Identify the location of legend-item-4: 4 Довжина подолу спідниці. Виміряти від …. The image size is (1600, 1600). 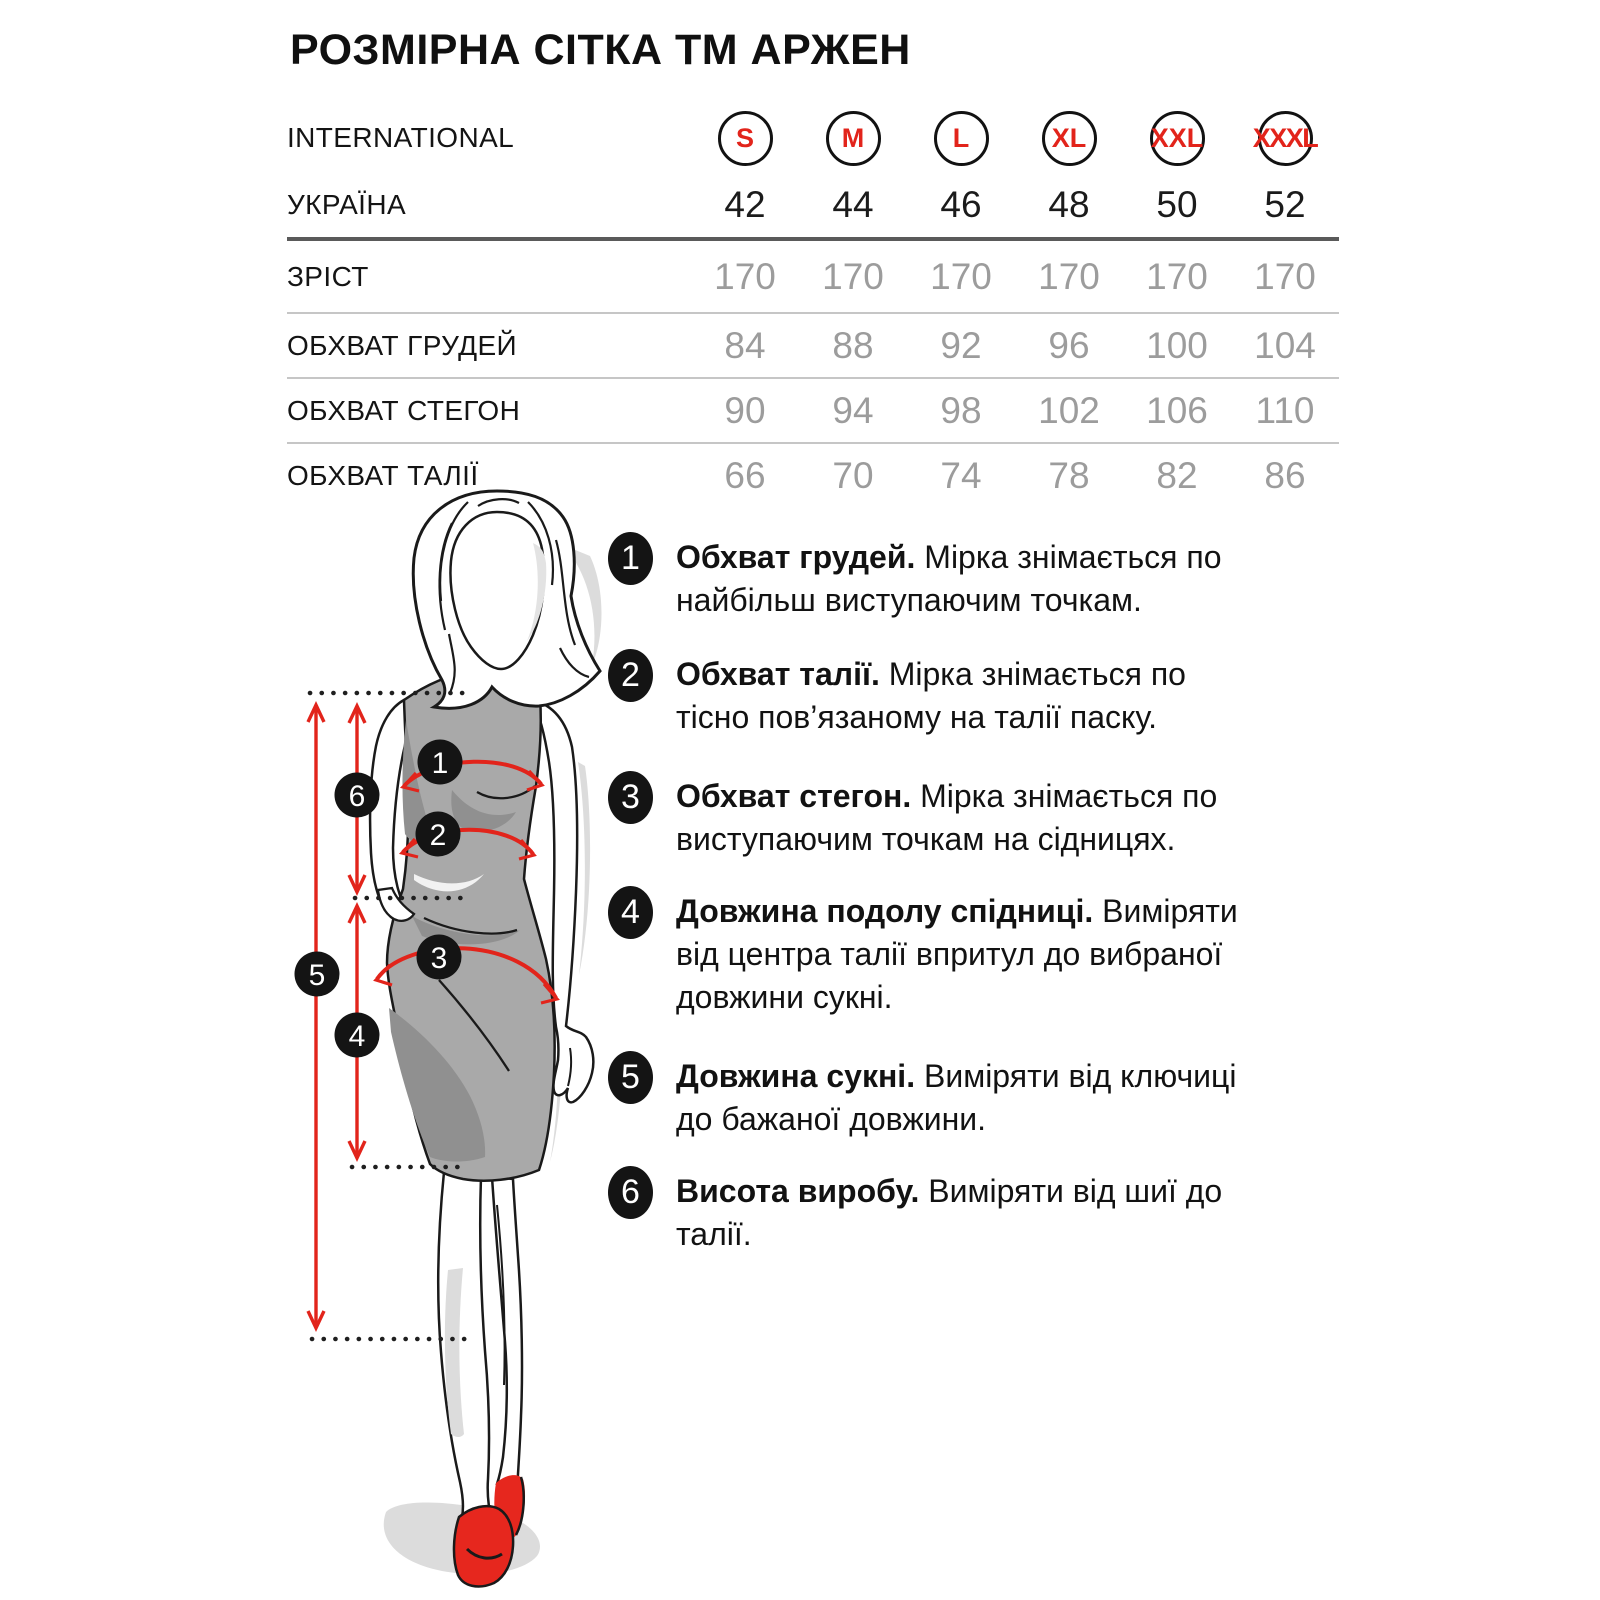
(988, 952).